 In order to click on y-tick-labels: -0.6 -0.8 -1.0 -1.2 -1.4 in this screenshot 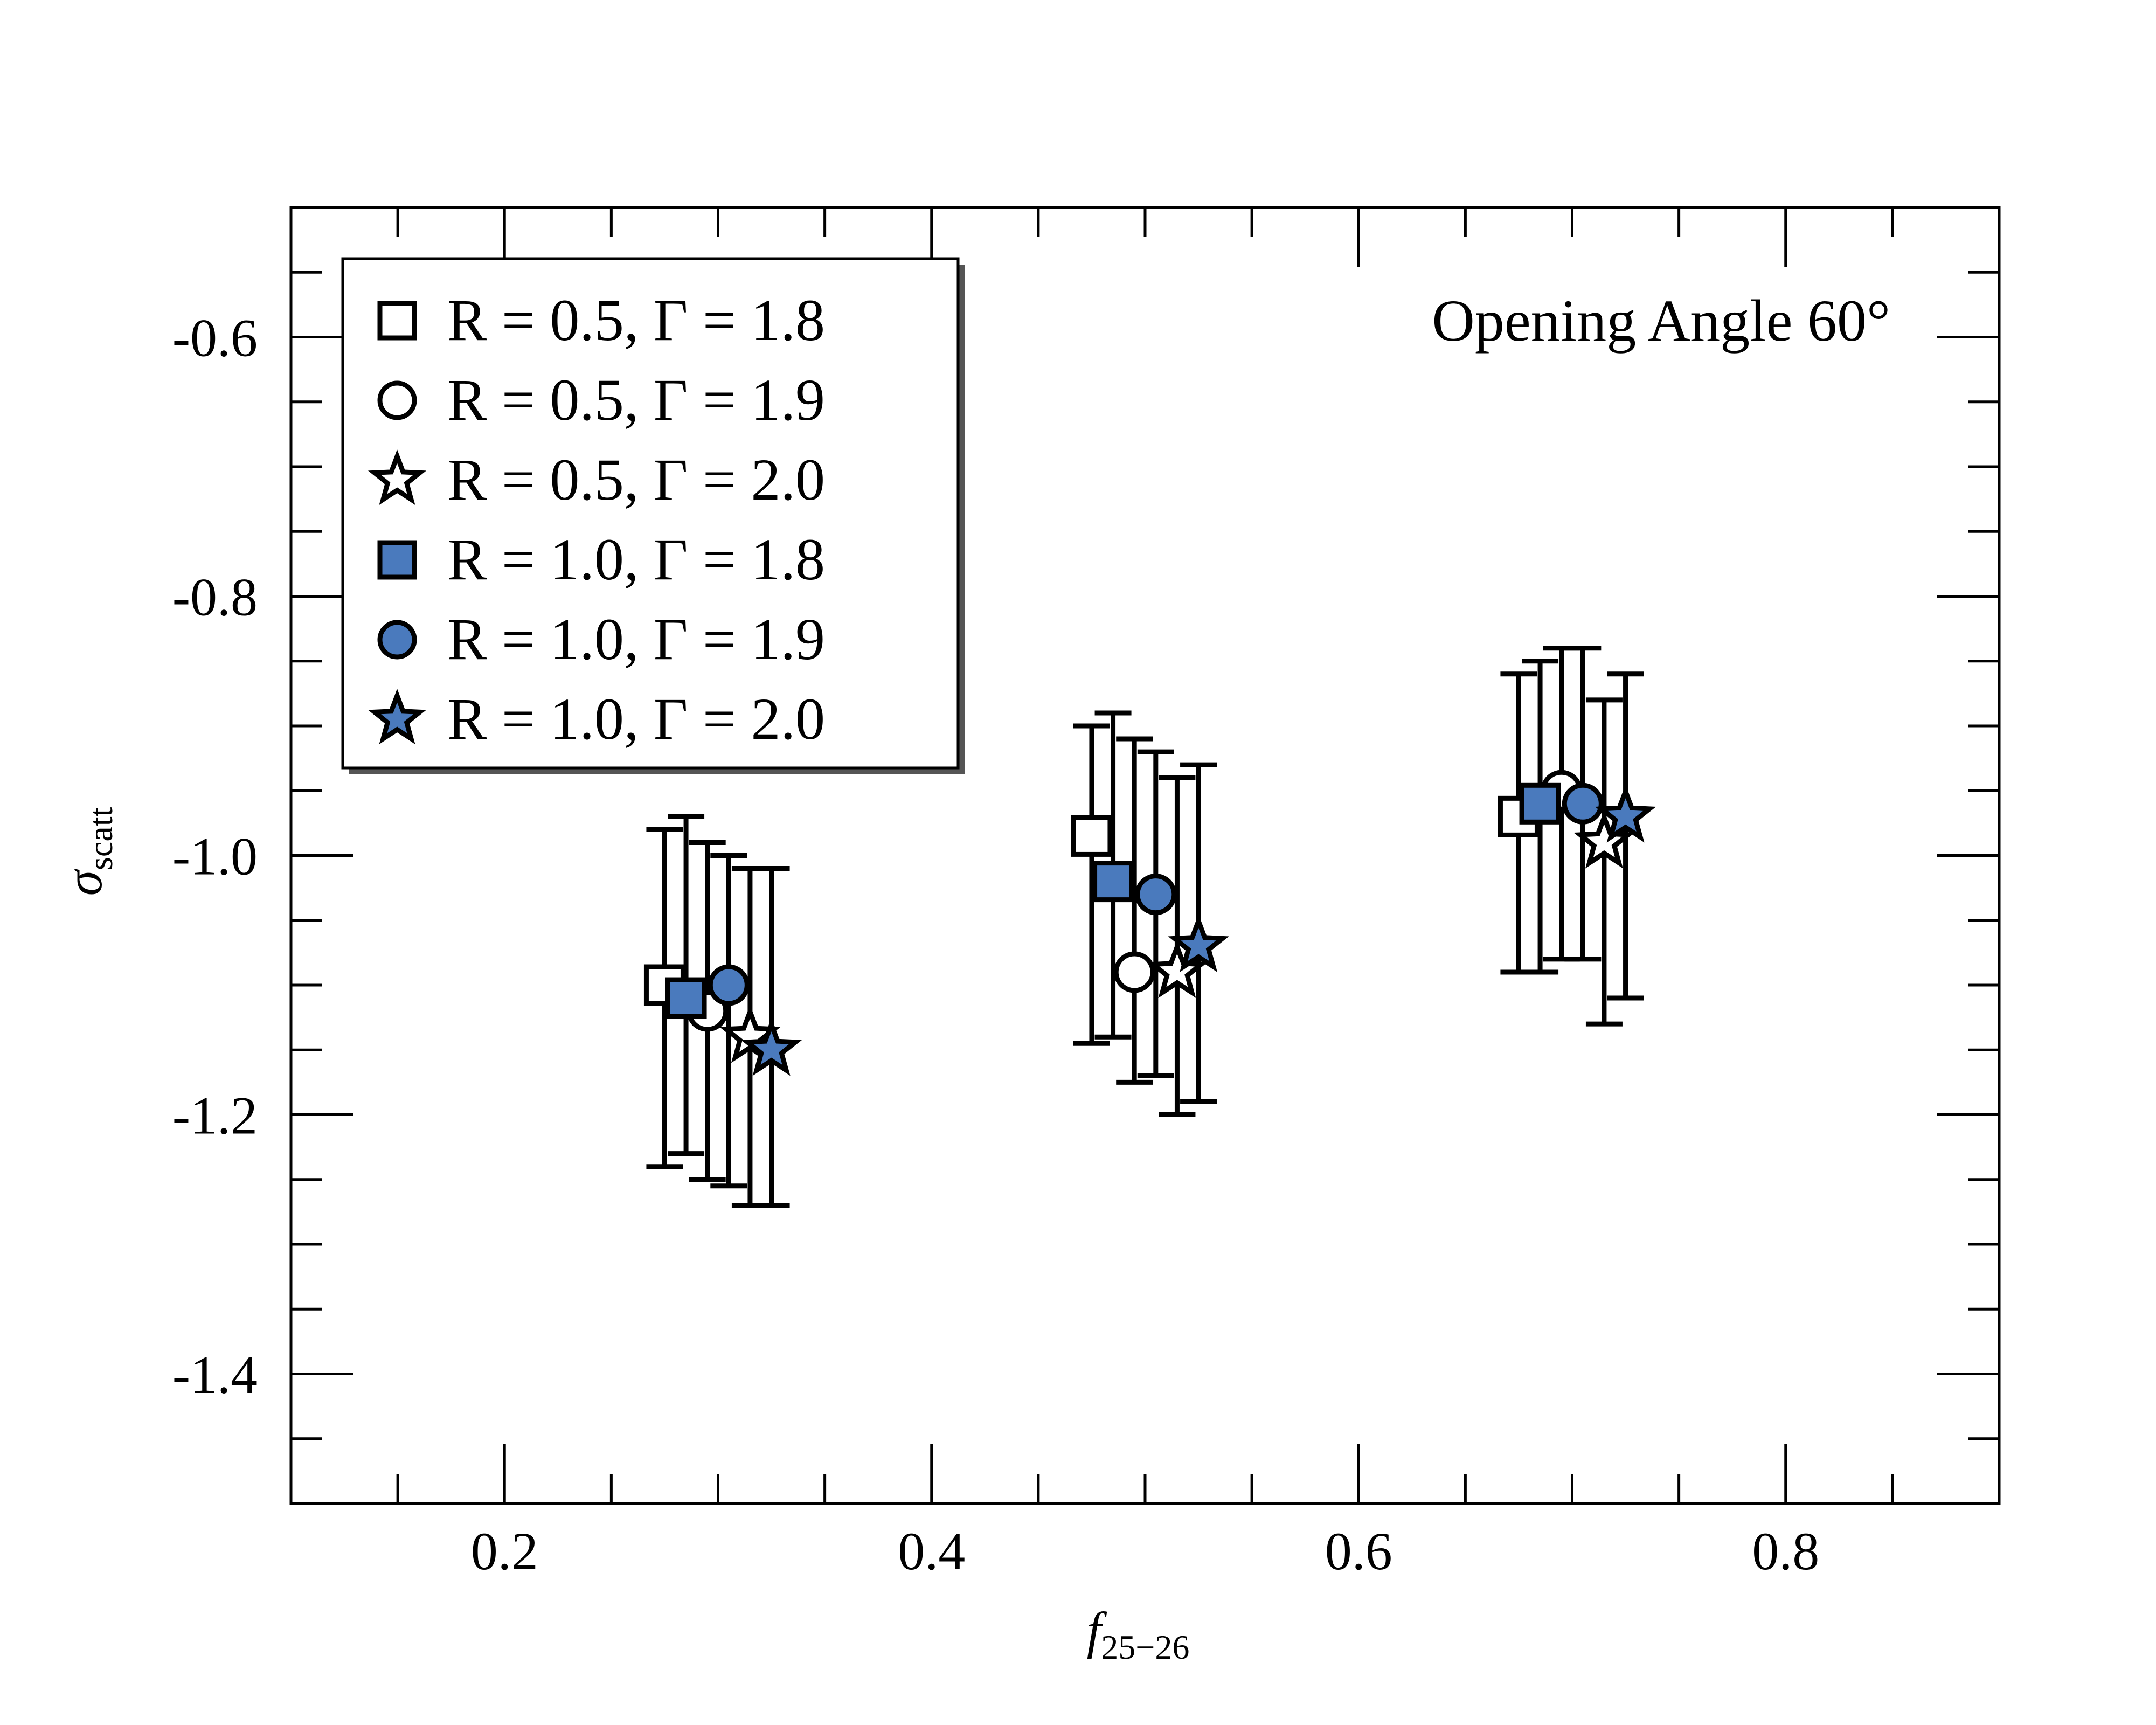, I will do `click(215, 857)`.